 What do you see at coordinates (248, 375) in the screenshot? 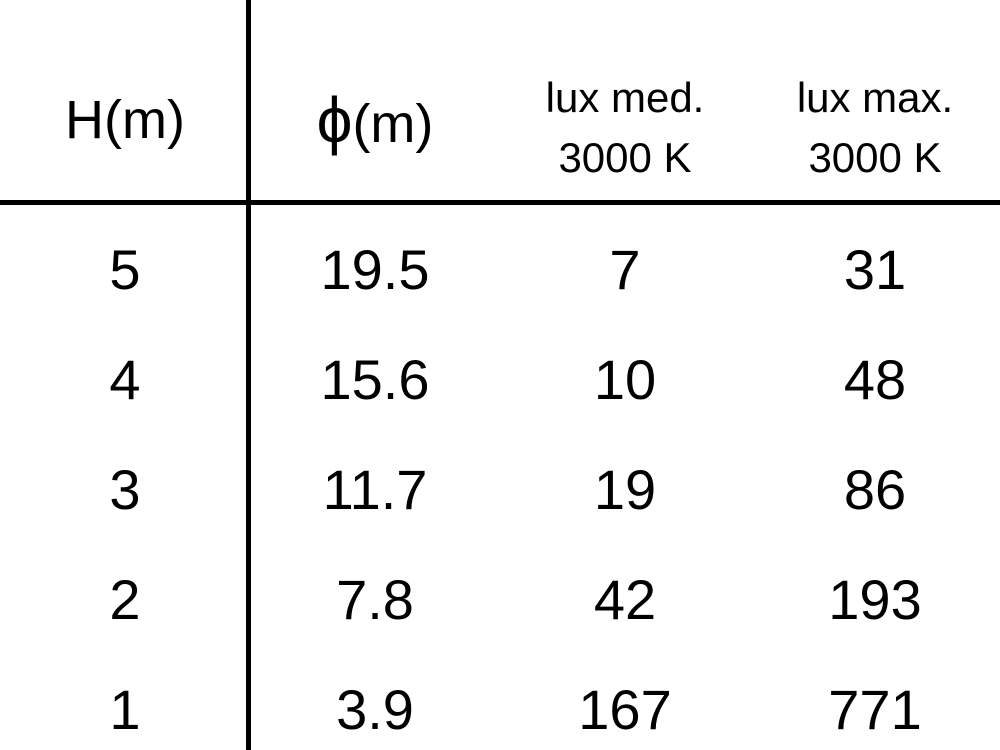
I see `column-divider` at bounding box center [248, 375].